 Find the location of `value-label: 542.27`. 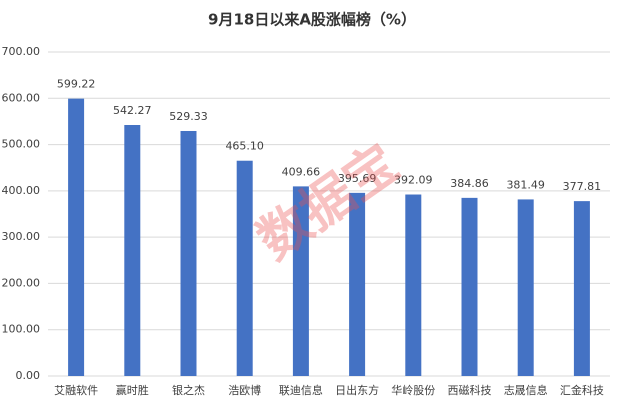

value-label: 542.27 is located at coordinates (132, 110).